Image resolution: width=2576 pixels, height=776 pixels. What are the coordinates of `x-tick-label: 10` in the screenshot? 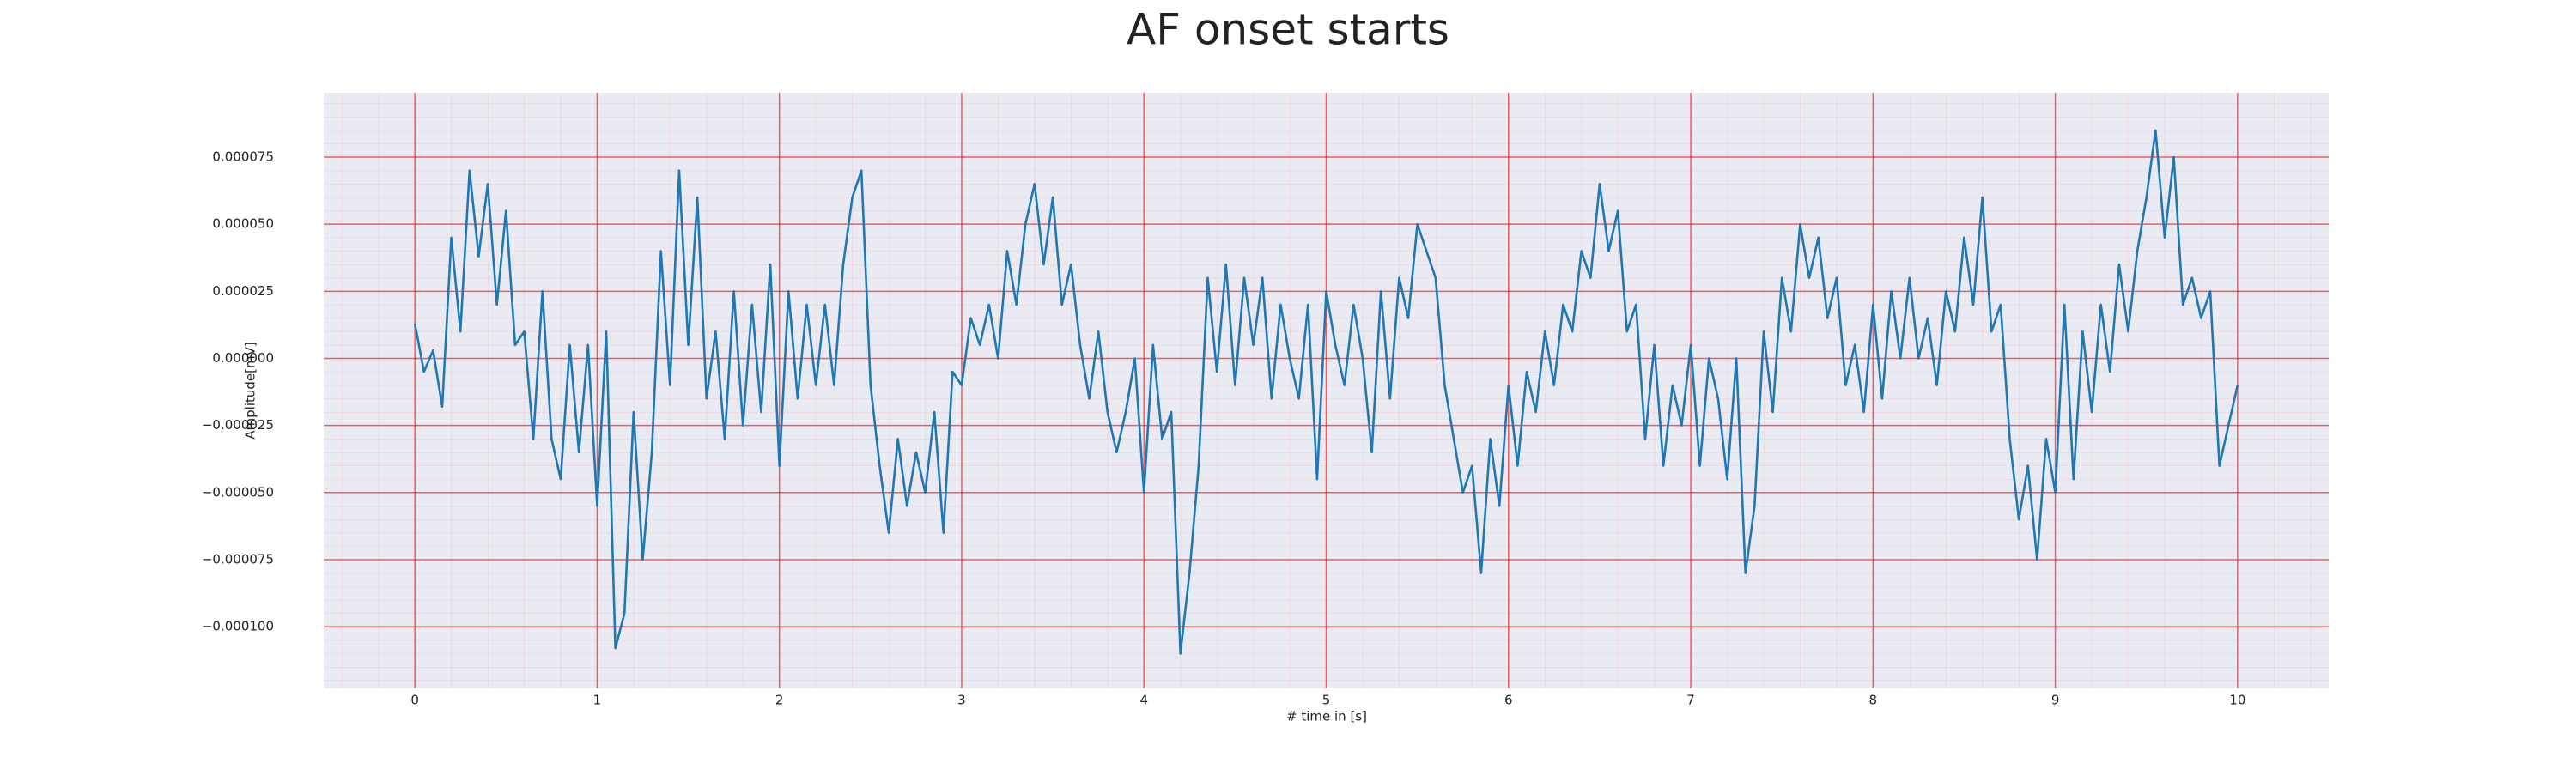 It's located at (2237, 701).